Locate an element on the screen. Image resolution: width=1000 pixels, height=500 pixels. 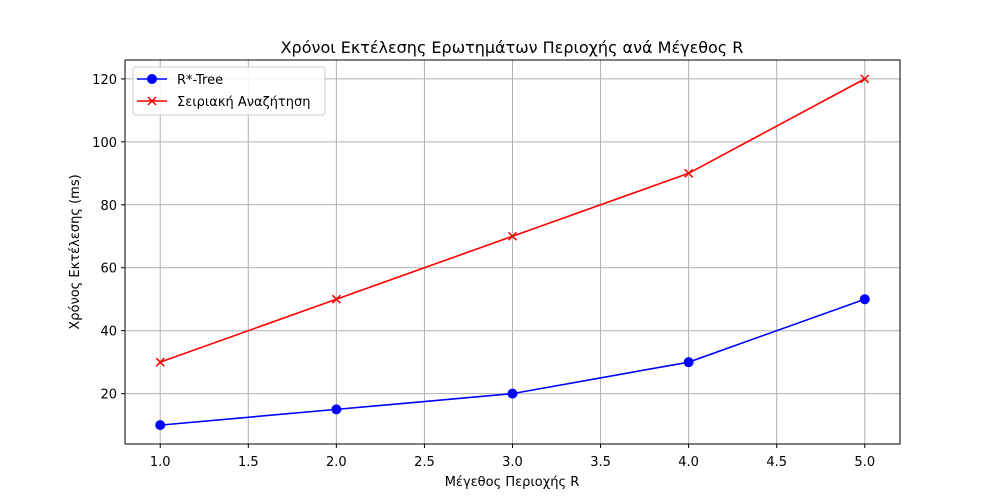
y-tick-label: 20 is located at coordinates (108, 395).